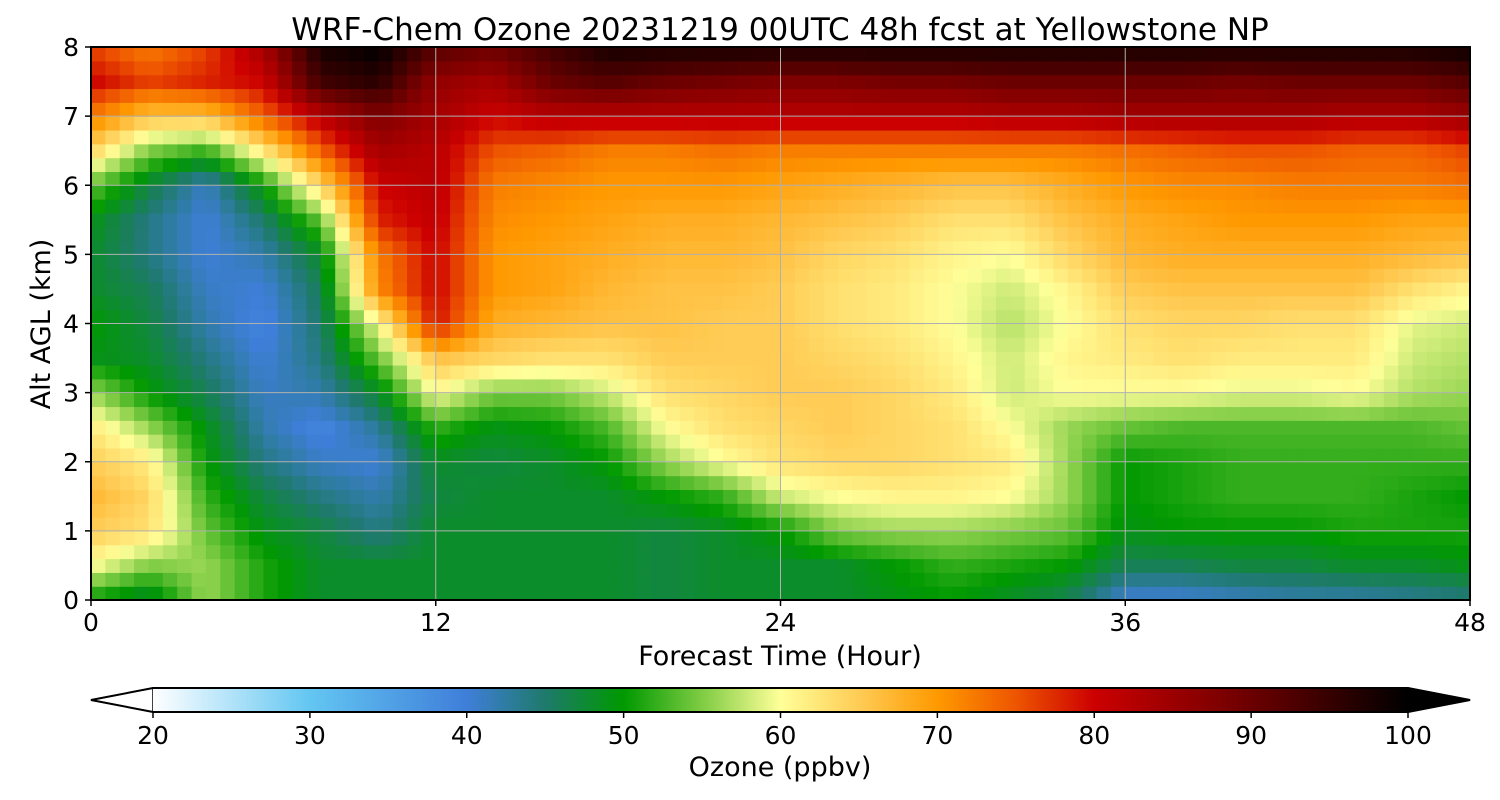 The width and height of the screenshot is (1500, 800). What do you see at coordinates (153, 735) in the screenshot?
I see `colorbar-tick-label: 20` at bounding box center [153, 735].